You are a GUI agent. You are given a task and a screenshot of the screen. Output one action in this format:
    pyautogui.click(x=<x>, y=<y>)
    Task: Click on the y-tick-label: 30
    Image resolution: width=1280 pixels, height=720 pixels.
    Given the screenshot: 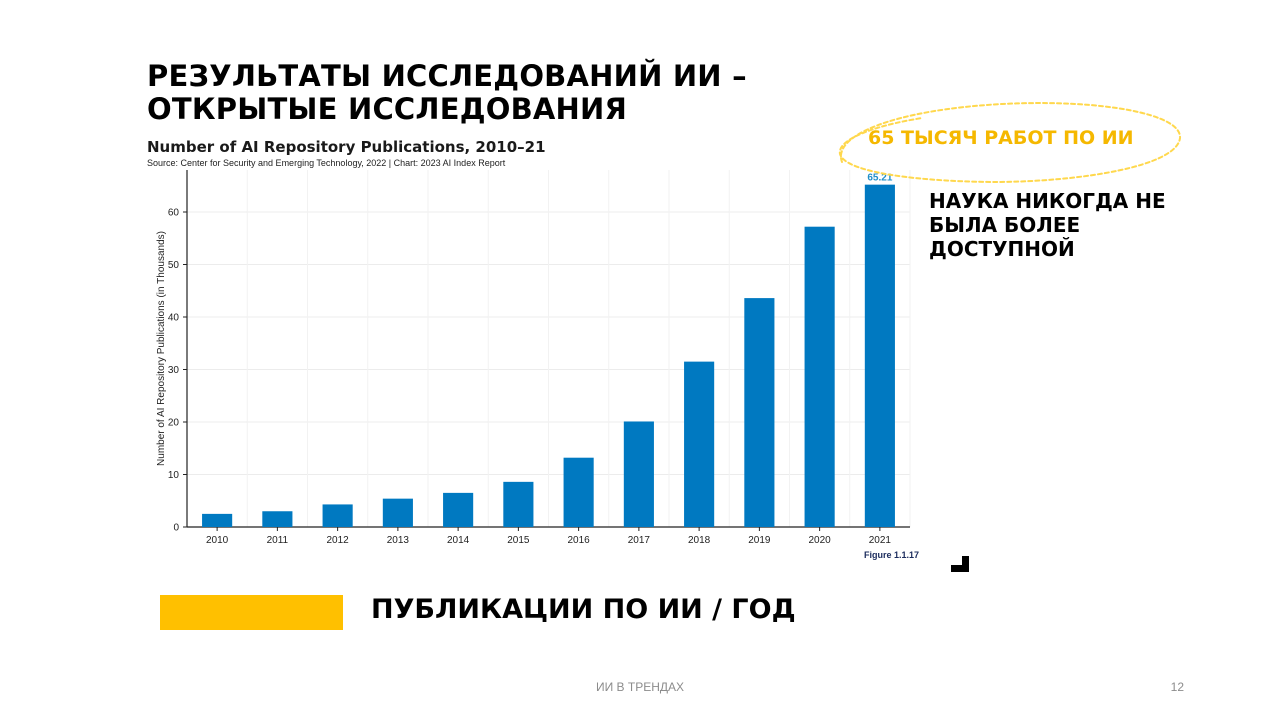 What is the action you would take?
    pyautogui.click(x=174, y=370)
    